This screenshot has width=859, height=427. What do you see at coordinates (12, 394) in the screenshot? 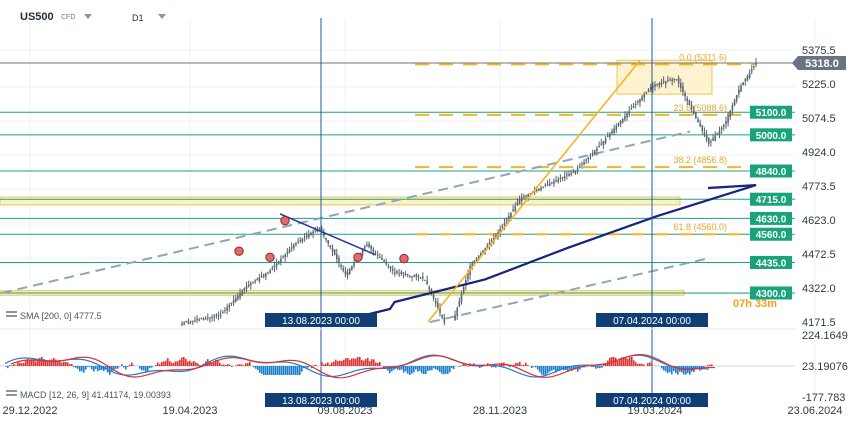
I see `macd-settings-icon` at bounding box center [12, 394].